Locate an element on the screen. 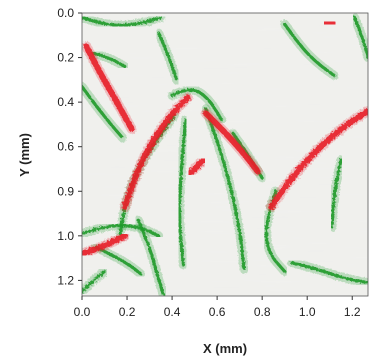 The image size is (371, 358). y-tick-label: 0.2 is located at coordinates (65, 58).